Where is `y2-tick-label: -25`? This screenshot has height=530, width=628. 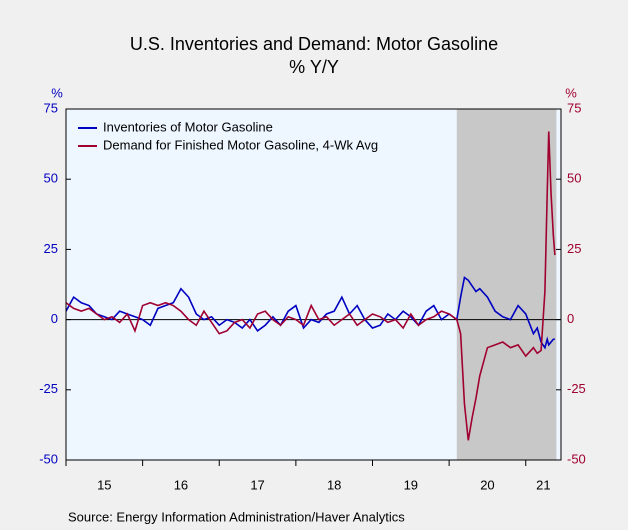 y2-tick-label: -25 is located at coordinates (576, 388).